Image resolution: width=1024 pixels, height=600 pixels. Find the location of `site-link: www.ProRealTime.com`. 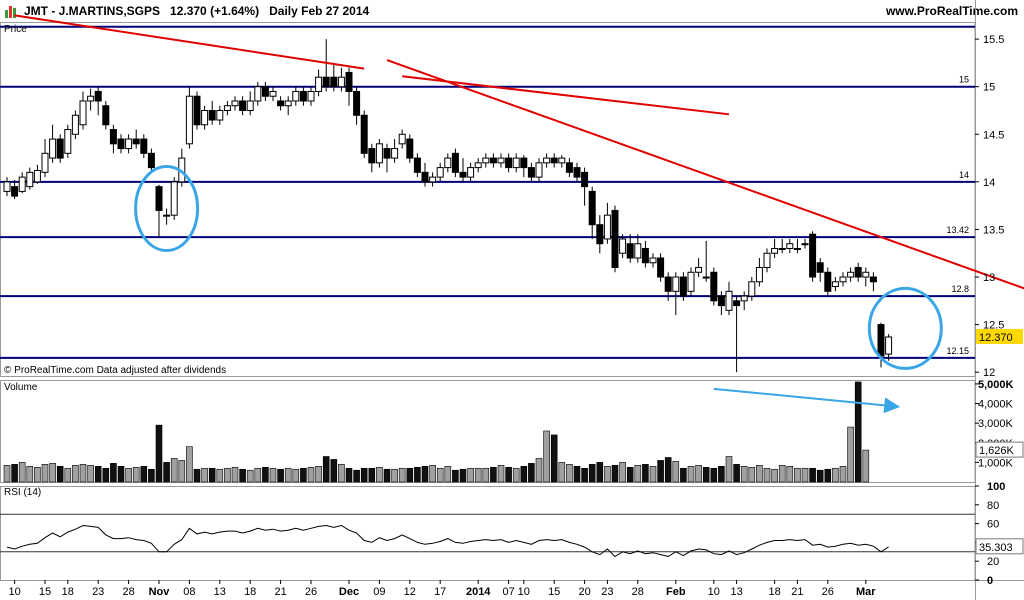

site-link: www.ProRealTime.com is located at coordinates (951, 11).